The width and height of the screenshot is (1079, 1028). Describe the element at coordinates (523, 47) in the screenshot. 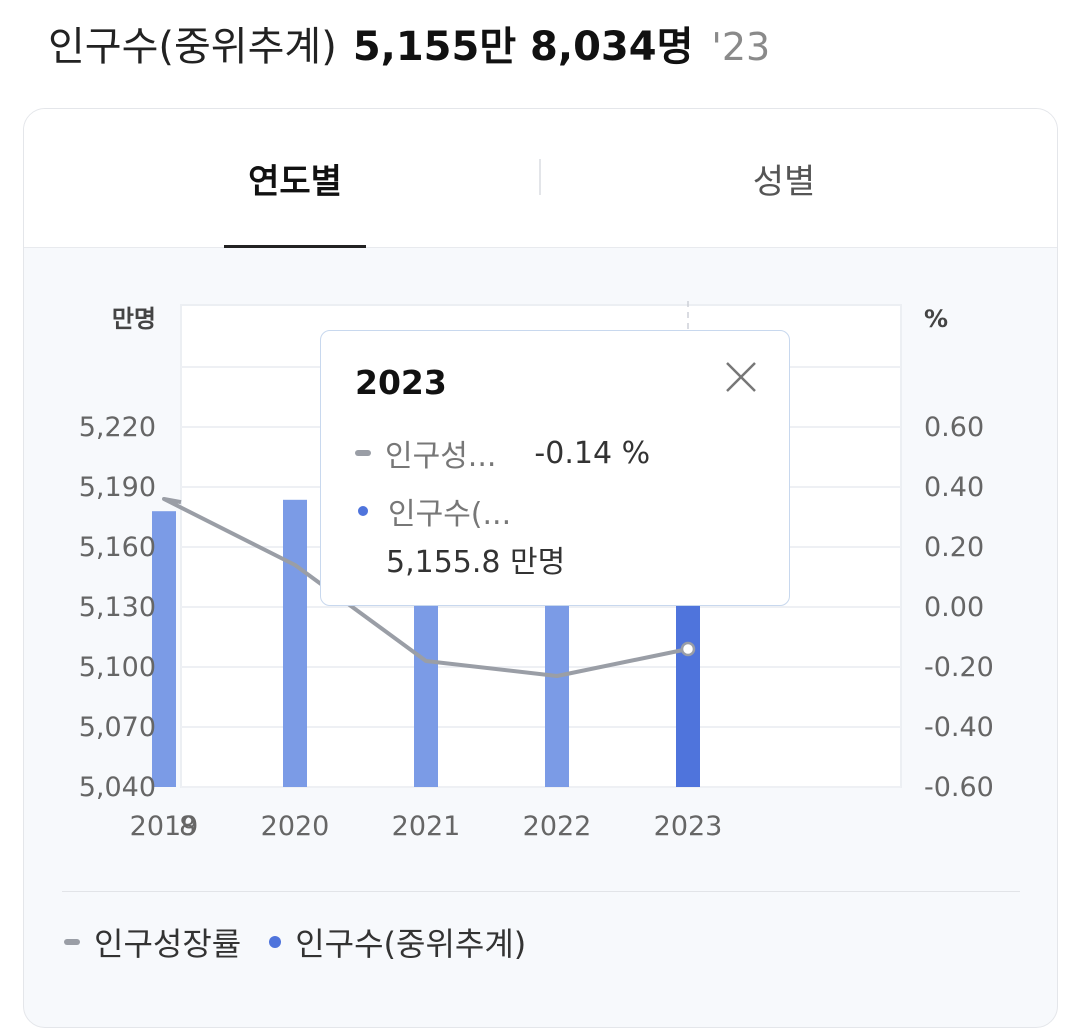

I see `headline-value: 5,155만 8,034명` at that location.